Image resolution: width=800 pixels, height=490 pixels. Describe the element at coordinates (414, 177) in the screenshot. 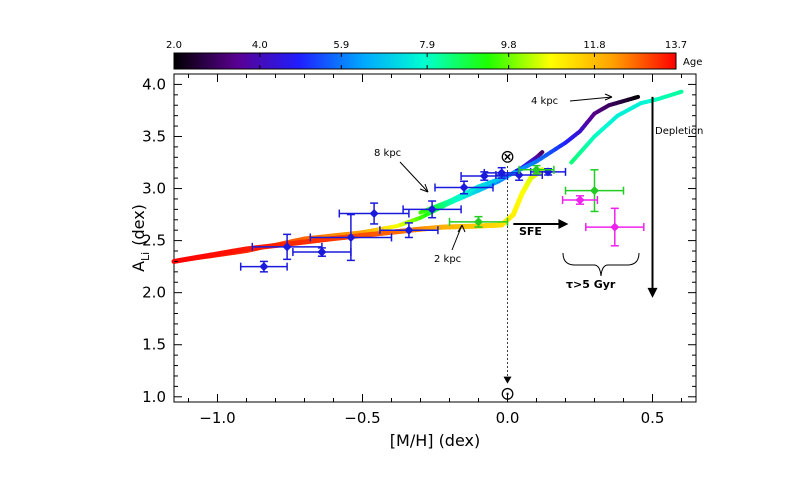

I see `pointer-8kpc` at that location.